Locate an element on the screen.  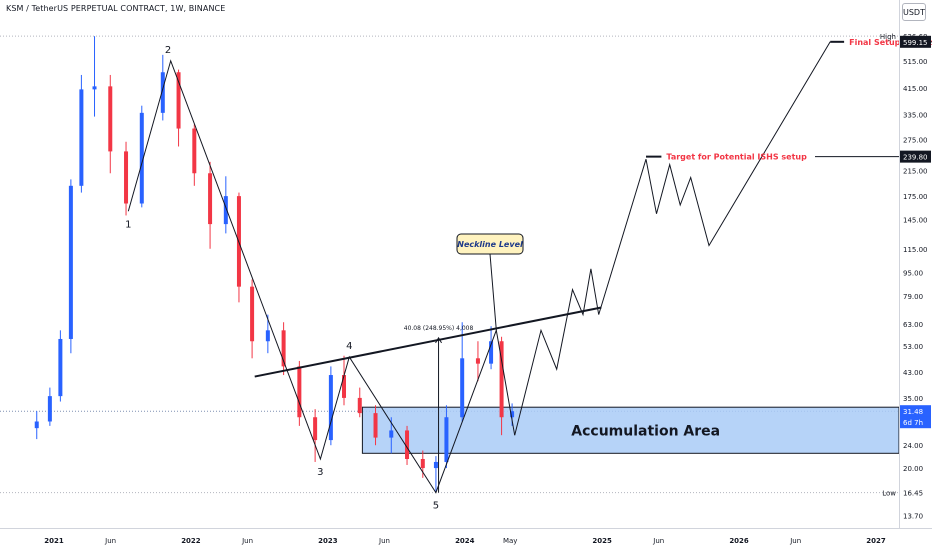
target-label: Final Setup Target is located at coordinates (890, 42).